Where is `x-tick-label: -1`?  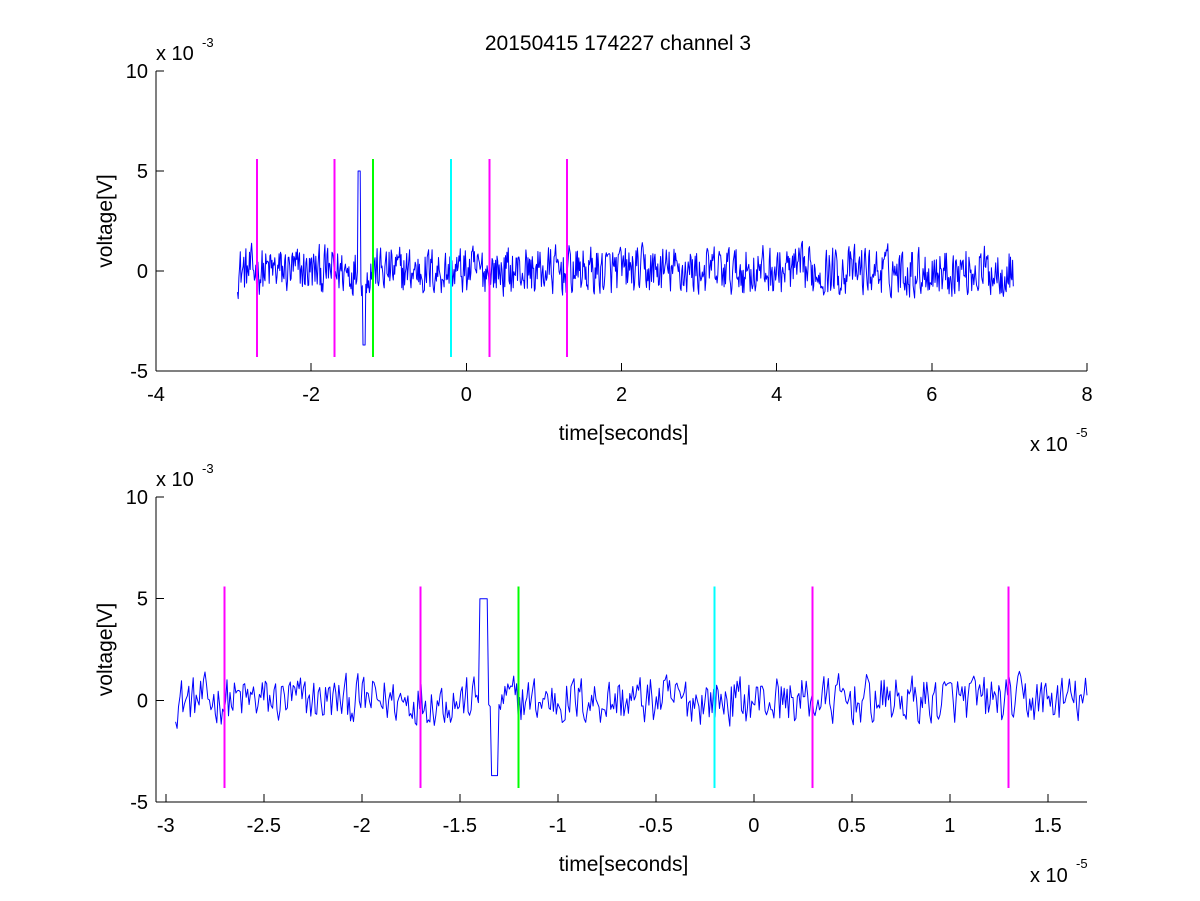 x-tick-label: -1 is located at coordinates (558, 826).